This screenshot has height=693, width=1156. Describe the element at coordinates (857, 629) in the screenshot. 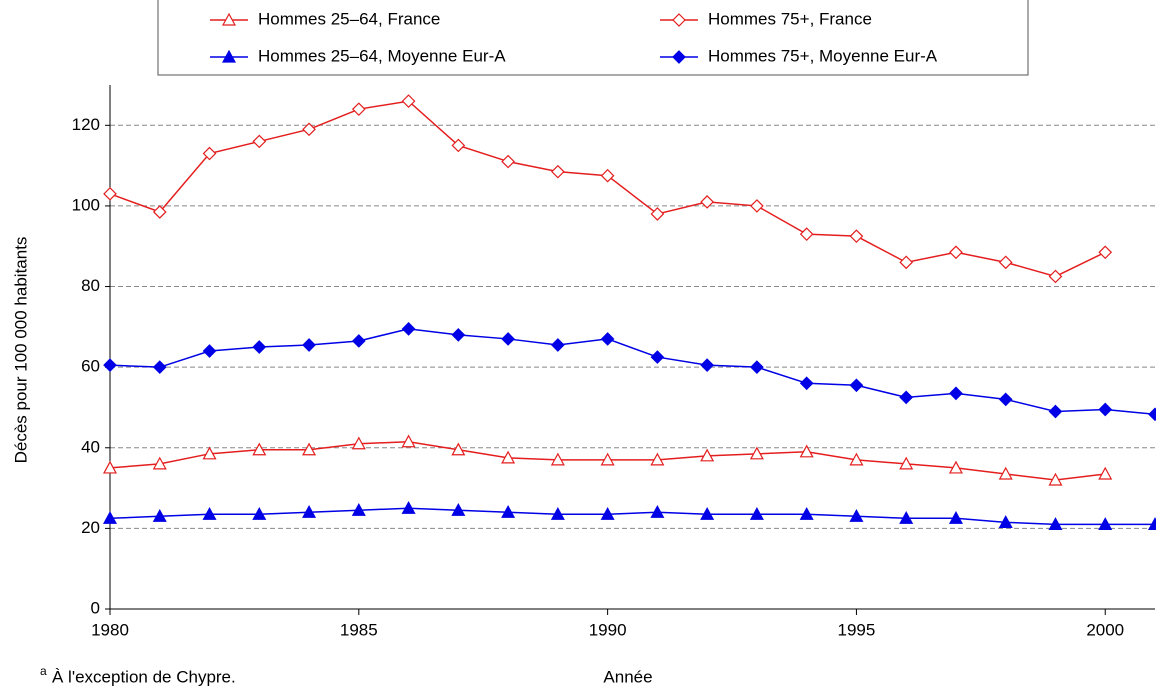

I see `x-tick-label: 1995` at that location.